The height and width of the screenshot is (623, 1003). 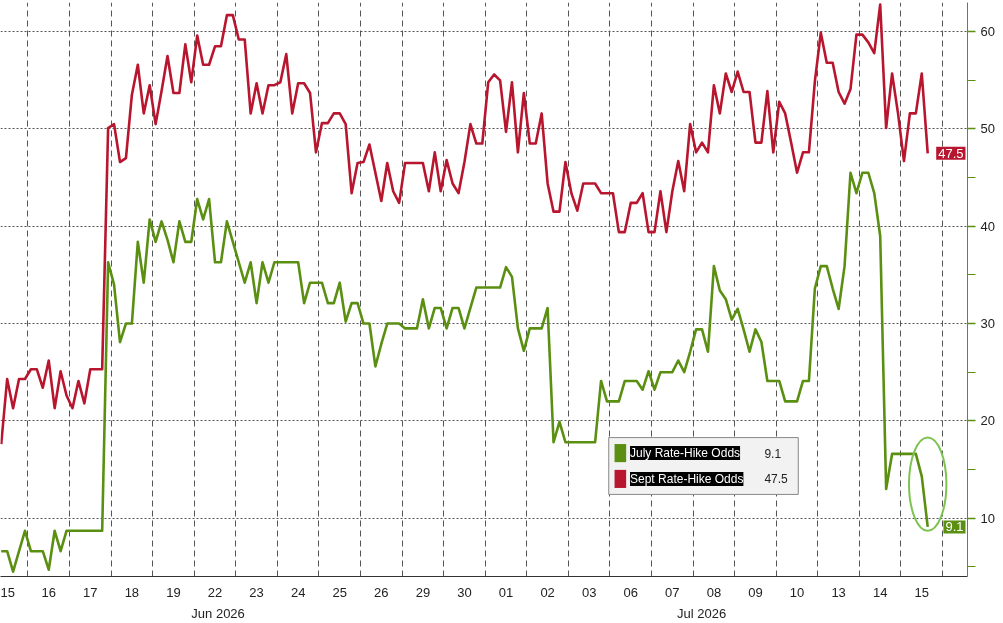 I want to click on y-tick-label: 20, so click(x=987, y=421).